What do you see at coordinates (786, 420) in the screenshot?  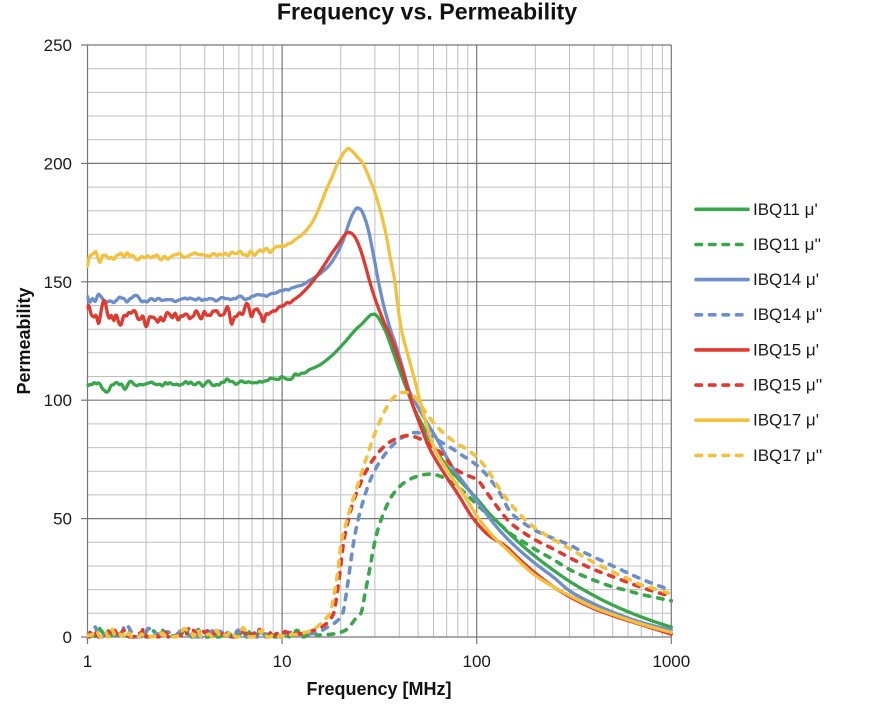 I see `svg-text: IBQ17 μ'` at bounding box center [786, 420].